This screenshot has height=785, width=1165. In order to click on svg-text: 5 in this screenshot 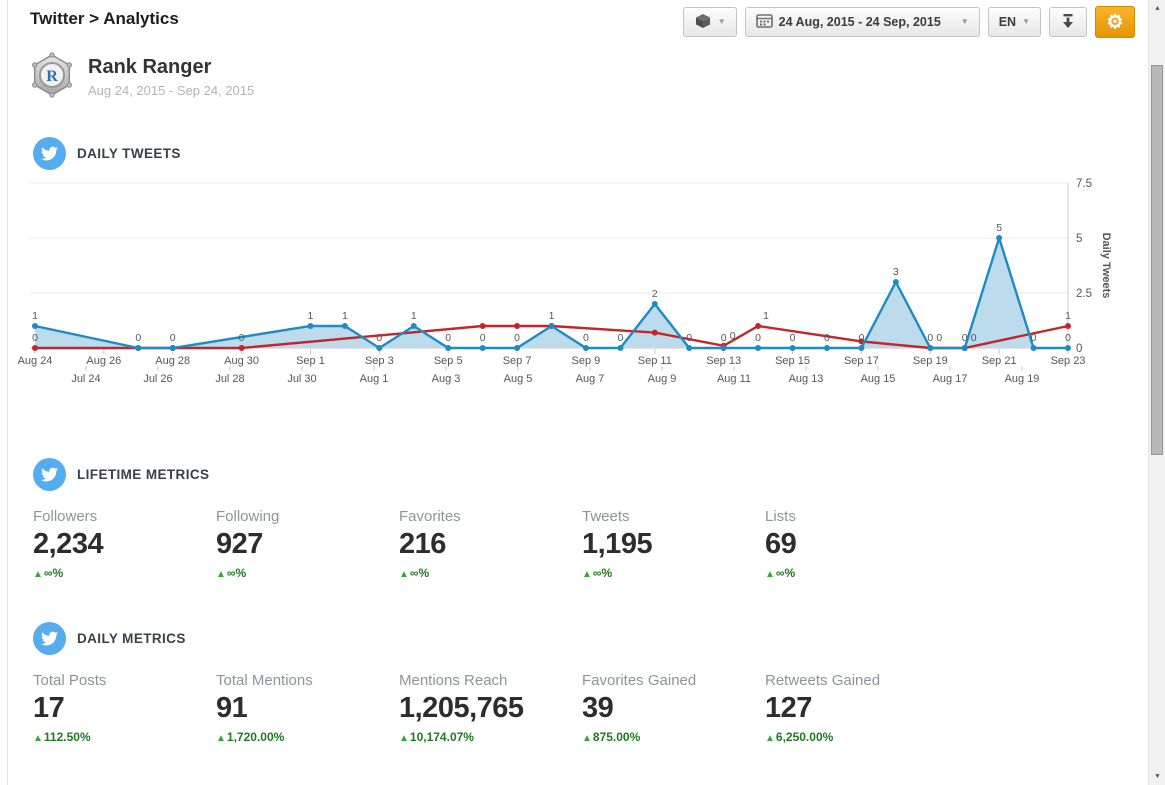, I will do `click(1079, 239)`.